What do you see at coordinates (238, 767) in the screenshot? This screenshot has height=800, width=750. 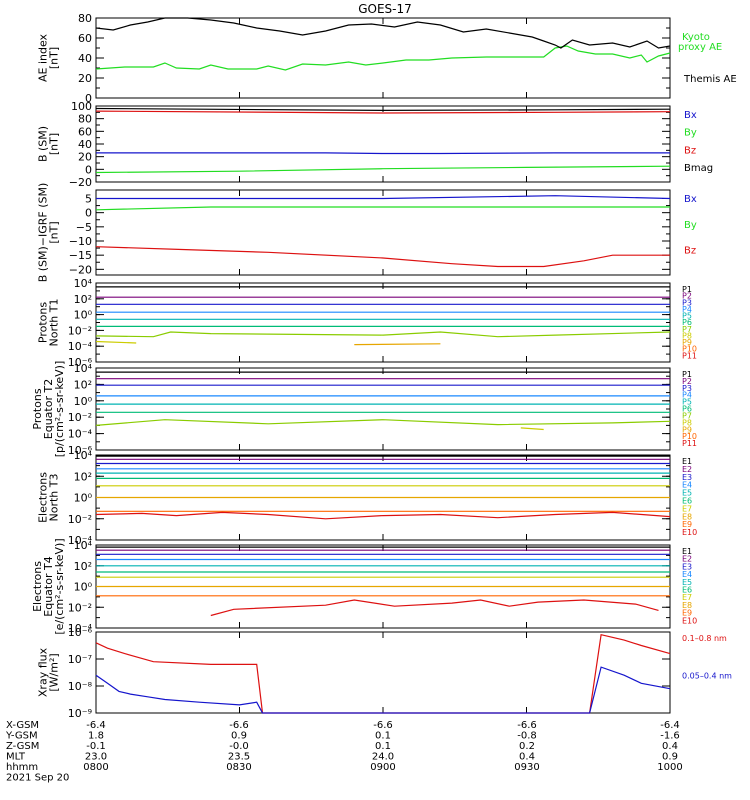 I see `axis-value: 0830` at bounding box center [238, 767].